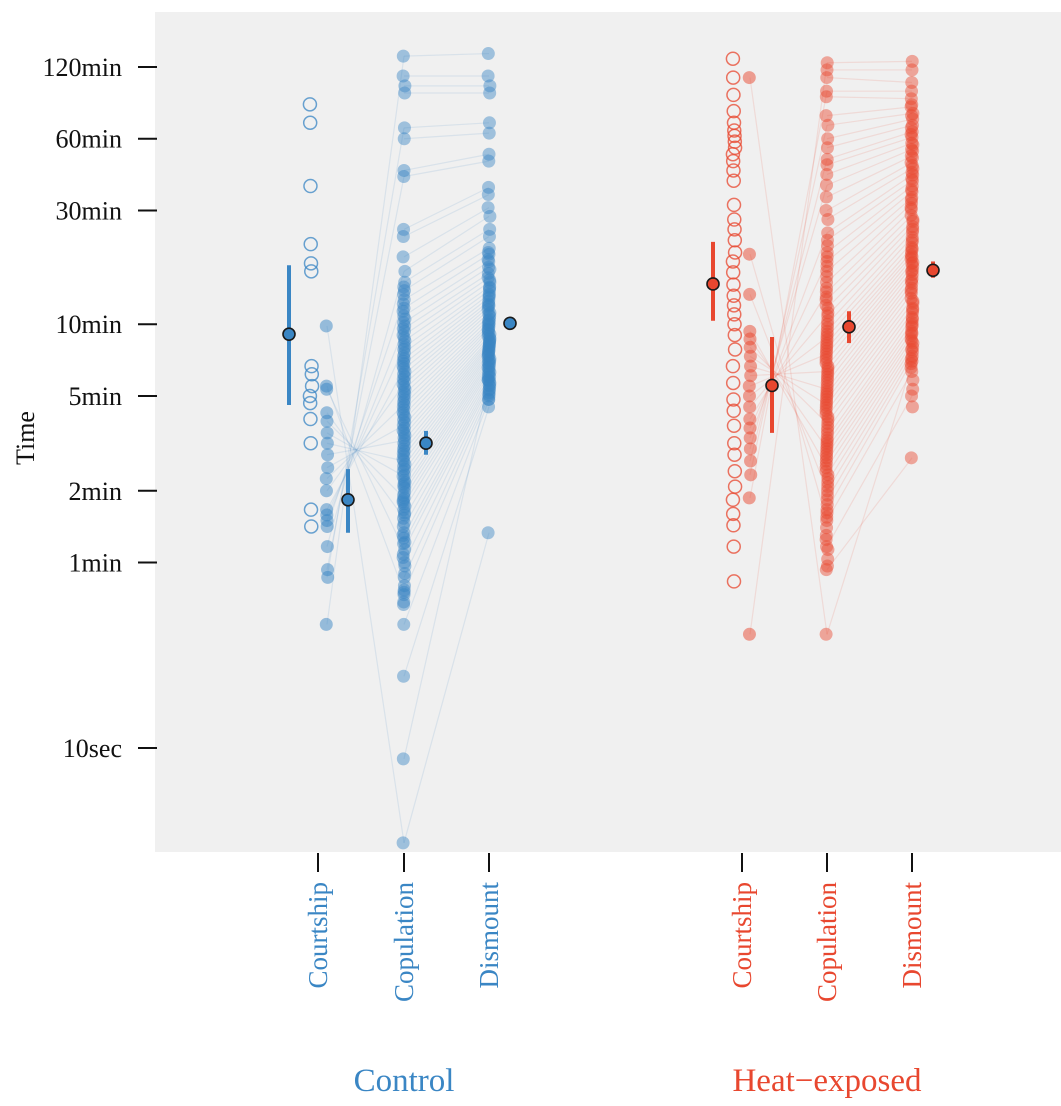 The width and height of the screenshot is (1061, 1106). I want to click on x-tick-label: Copulation, so click(827, 942).